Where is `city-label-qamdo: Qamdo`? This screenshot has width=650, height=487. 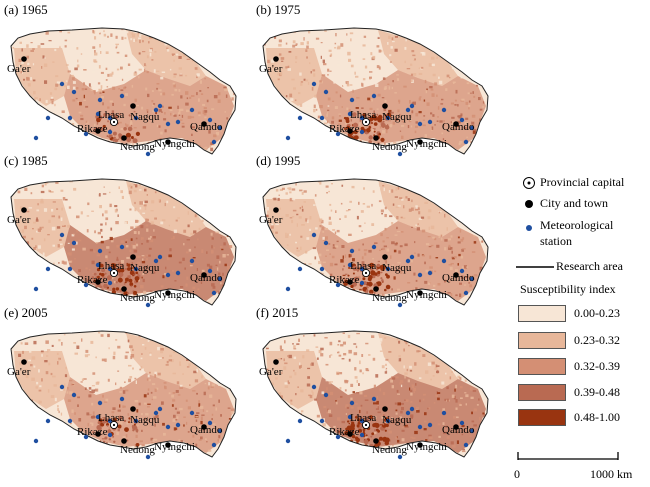 city-label-qamdo: Qamdo is located at coordinates (458, 127).